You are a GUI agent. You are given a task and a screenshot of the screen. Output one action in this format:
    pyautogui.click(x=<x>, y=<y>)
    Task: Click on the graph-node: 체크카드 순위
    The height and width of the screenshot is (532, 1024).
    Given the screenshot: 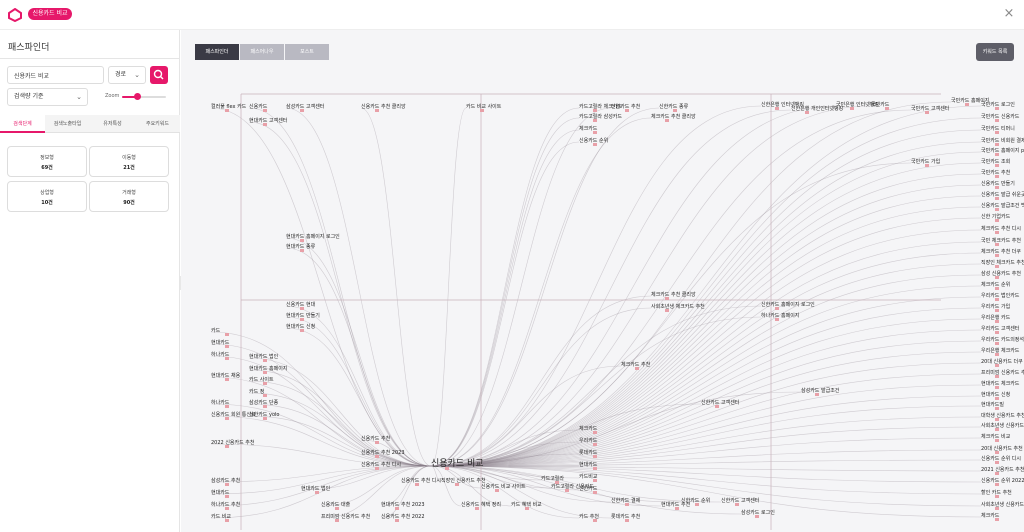 What is the action you would take?
    pyautogui.click(x=995, y=285)
    